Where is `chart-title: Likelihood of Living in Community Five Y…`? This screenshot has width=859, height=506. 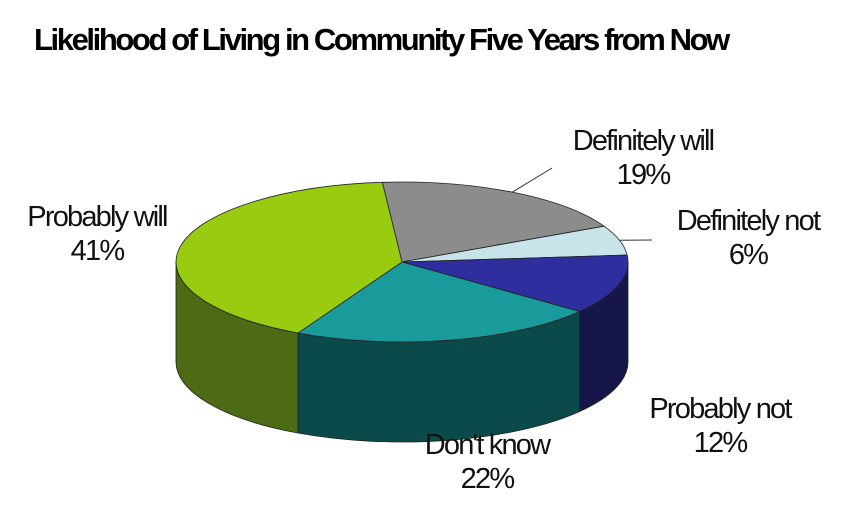
chart-title: Likelihood of Living in Community Five Y… is located at coordinates (382, 39).